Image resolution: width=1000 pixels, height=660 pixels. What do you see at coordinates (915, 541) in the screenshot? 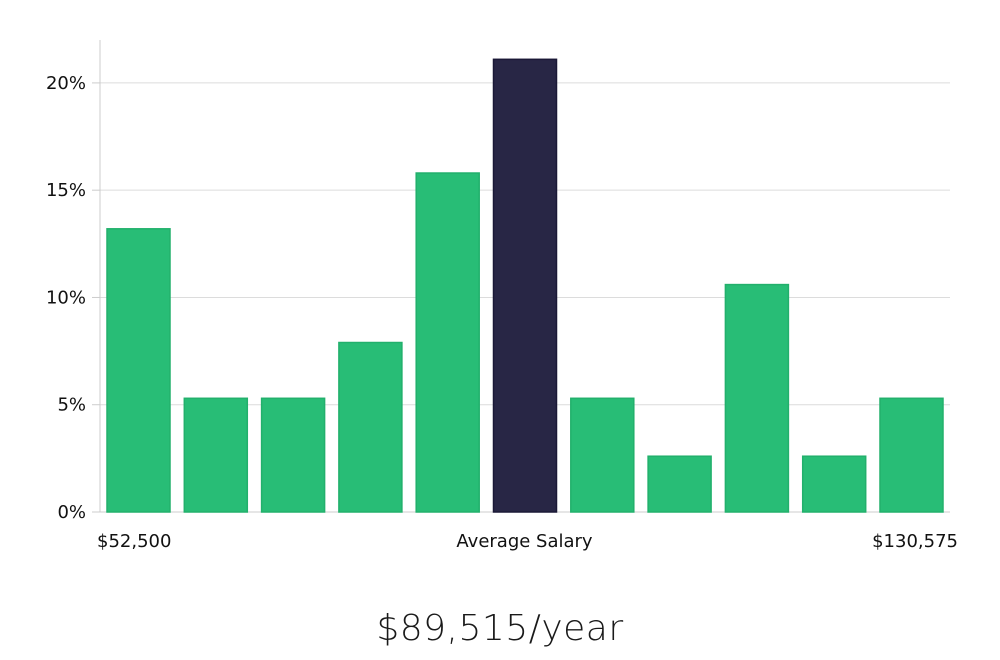
I see `x-label-max: $130,575` at bounding box center [915, 541].